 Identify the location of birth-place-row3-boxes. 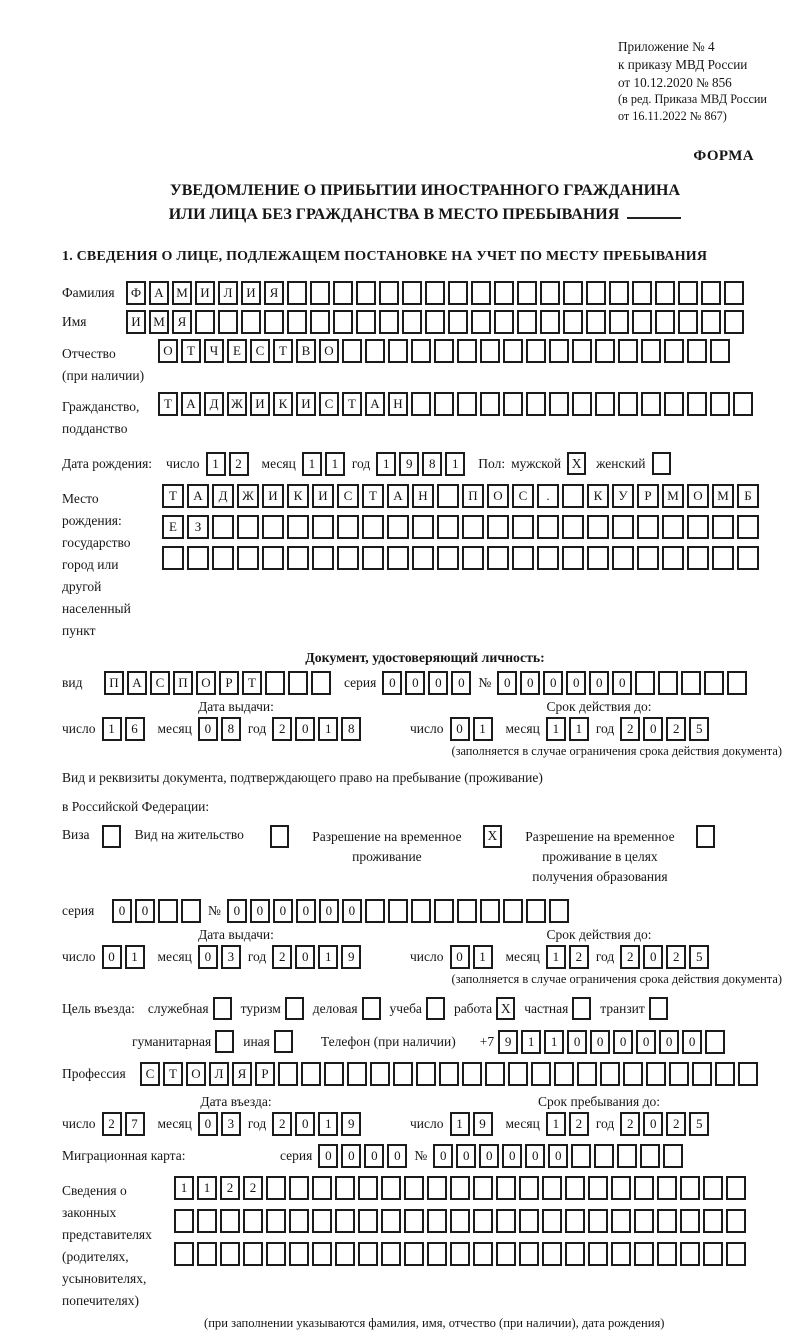
(462, 558).